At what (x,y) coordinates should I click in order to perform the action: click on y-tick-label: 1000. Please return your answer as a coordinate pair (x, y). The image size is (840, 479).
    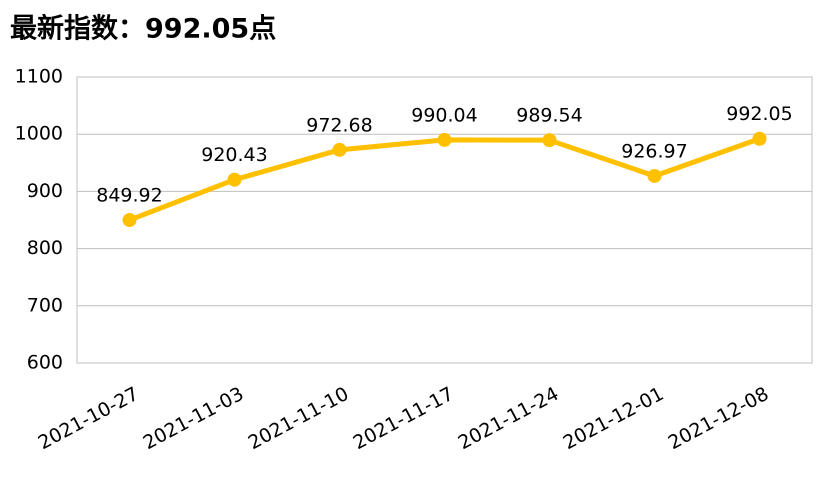
    Looking at the image, I should click on (39, 134).